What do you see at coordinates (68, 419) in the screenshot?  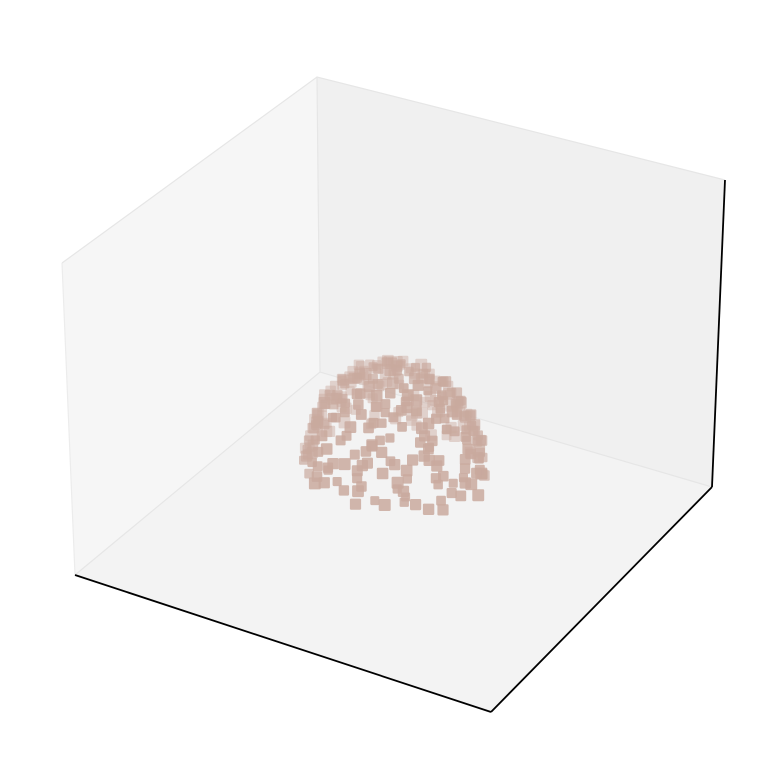 I see `left-vertical-edge` at bounding box center [68, 419].